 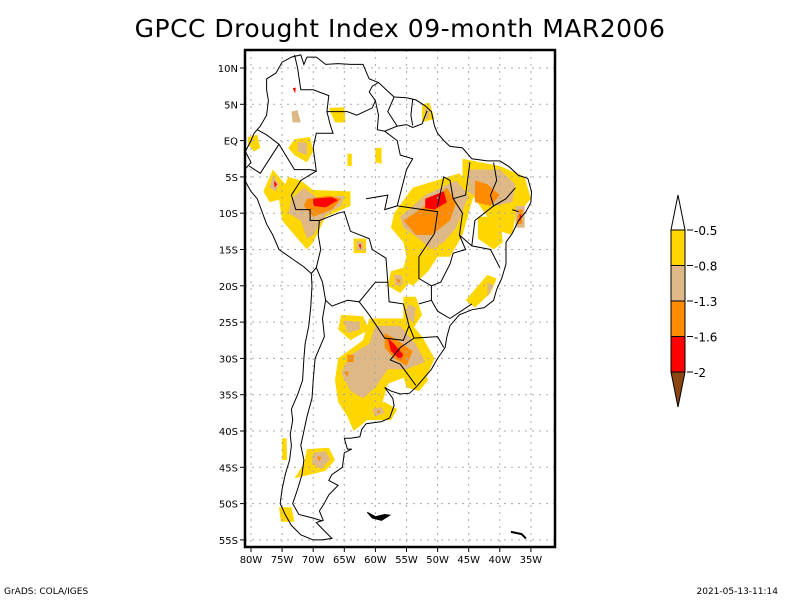 I want to click on lat-tick-label: 10S, so click(x=228, y=214).